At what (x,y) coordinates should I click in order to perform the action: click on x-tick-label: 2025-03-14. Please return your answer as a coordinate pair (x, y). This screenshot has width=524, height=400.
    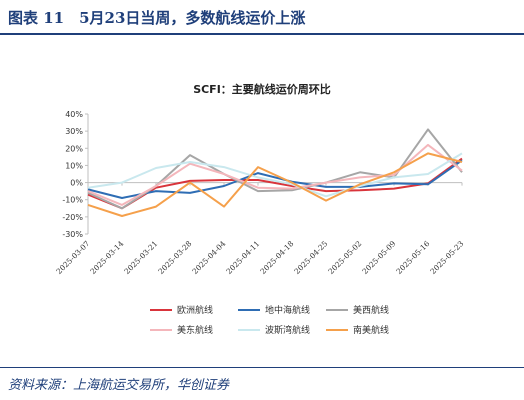
    Looking at the image, I should click on (106, 257).